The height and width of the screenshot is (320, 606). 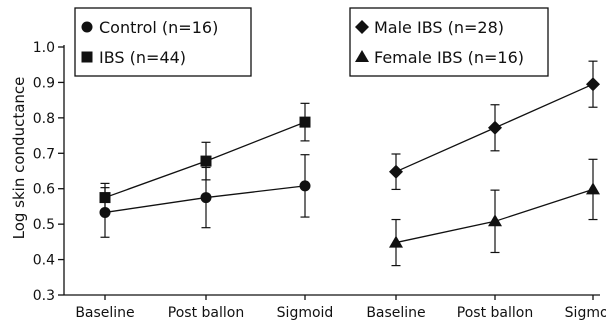 I want to click on legend-label: IBS (n=44), so click(x=142, y=57).